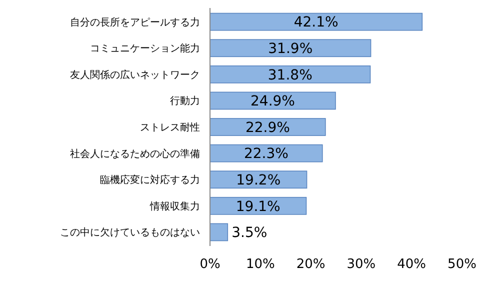  I want to click on y-tick-label: 行動力, so click(185, 101).